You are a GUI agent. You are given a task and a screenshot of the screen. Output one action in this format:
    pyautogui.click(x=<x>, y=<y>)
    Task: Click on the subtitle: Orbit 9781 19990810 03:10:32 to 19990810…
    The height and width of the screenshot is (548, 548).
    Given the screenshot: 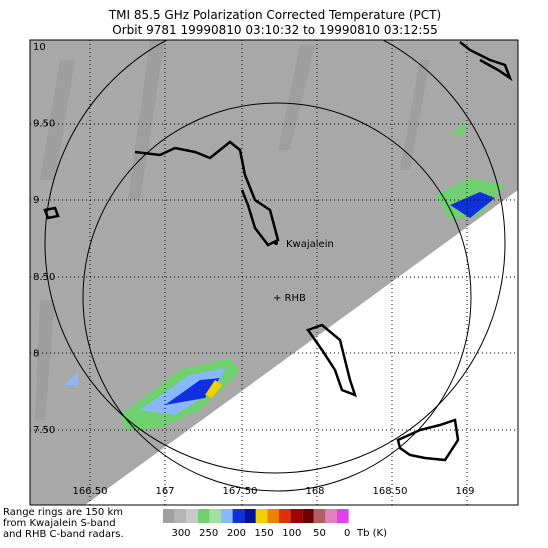 What is the action you would take?
    pyautogui.click(x=274, y=30)
    